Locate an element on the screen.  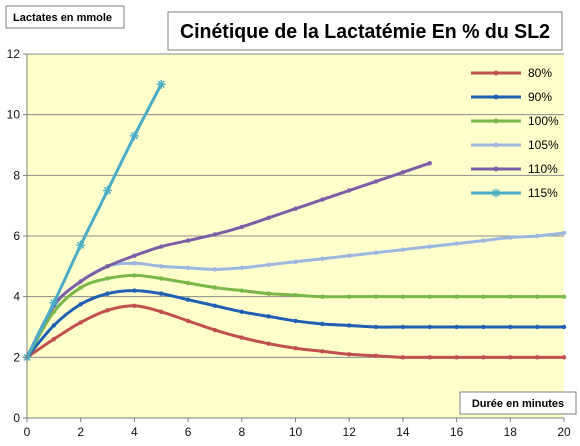
x-axis-label-box: Durée en minutes is located at coordinates (518, 403).